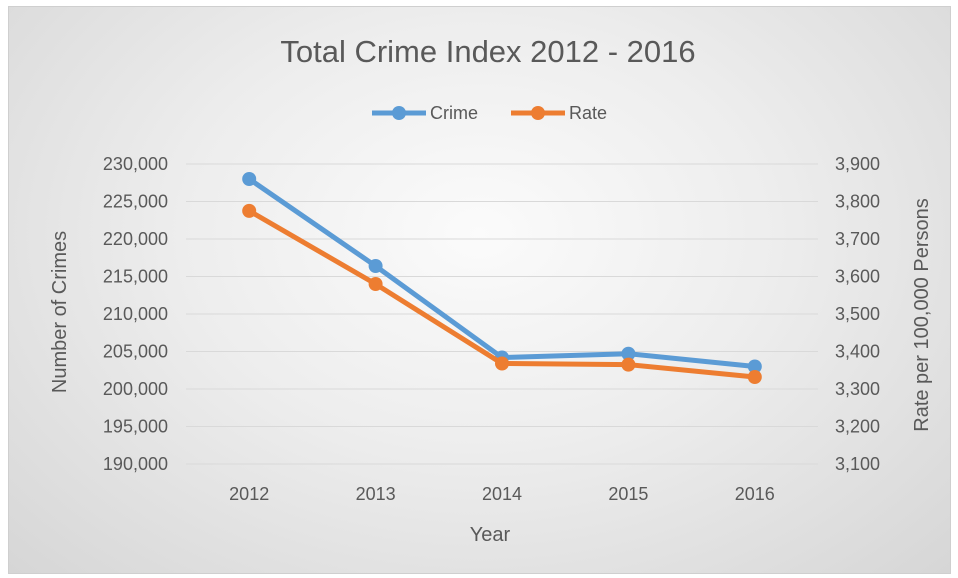 The width and height of the screenshot is (958, 578). What do you see at coordinates (135, 464) in the screenshot?
I see `y-tick-label: 190,000` at bounding box center [135, 464].